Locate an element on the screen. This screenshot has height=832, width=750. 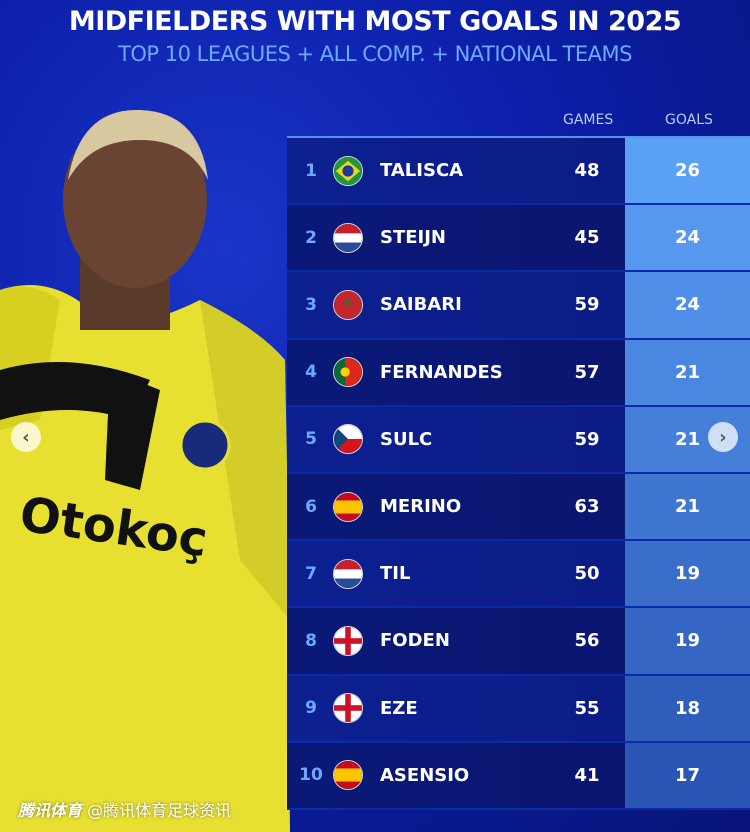
watermark-brand: 腾讯体育 is located at coordinates (50, 810).